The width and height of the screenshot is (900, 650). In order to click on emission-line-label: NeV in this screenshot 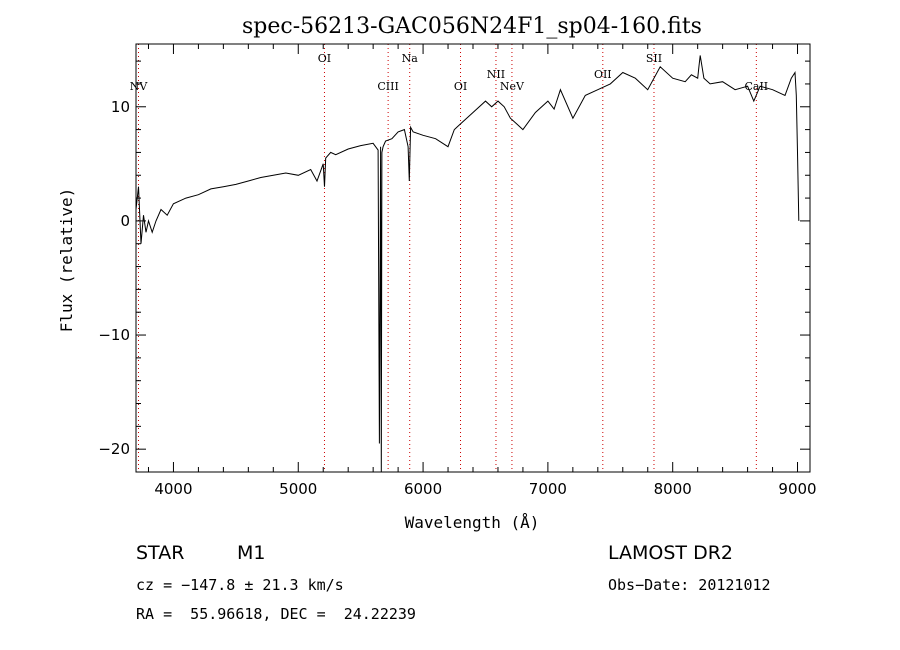, I will do `click(512, 86)`.